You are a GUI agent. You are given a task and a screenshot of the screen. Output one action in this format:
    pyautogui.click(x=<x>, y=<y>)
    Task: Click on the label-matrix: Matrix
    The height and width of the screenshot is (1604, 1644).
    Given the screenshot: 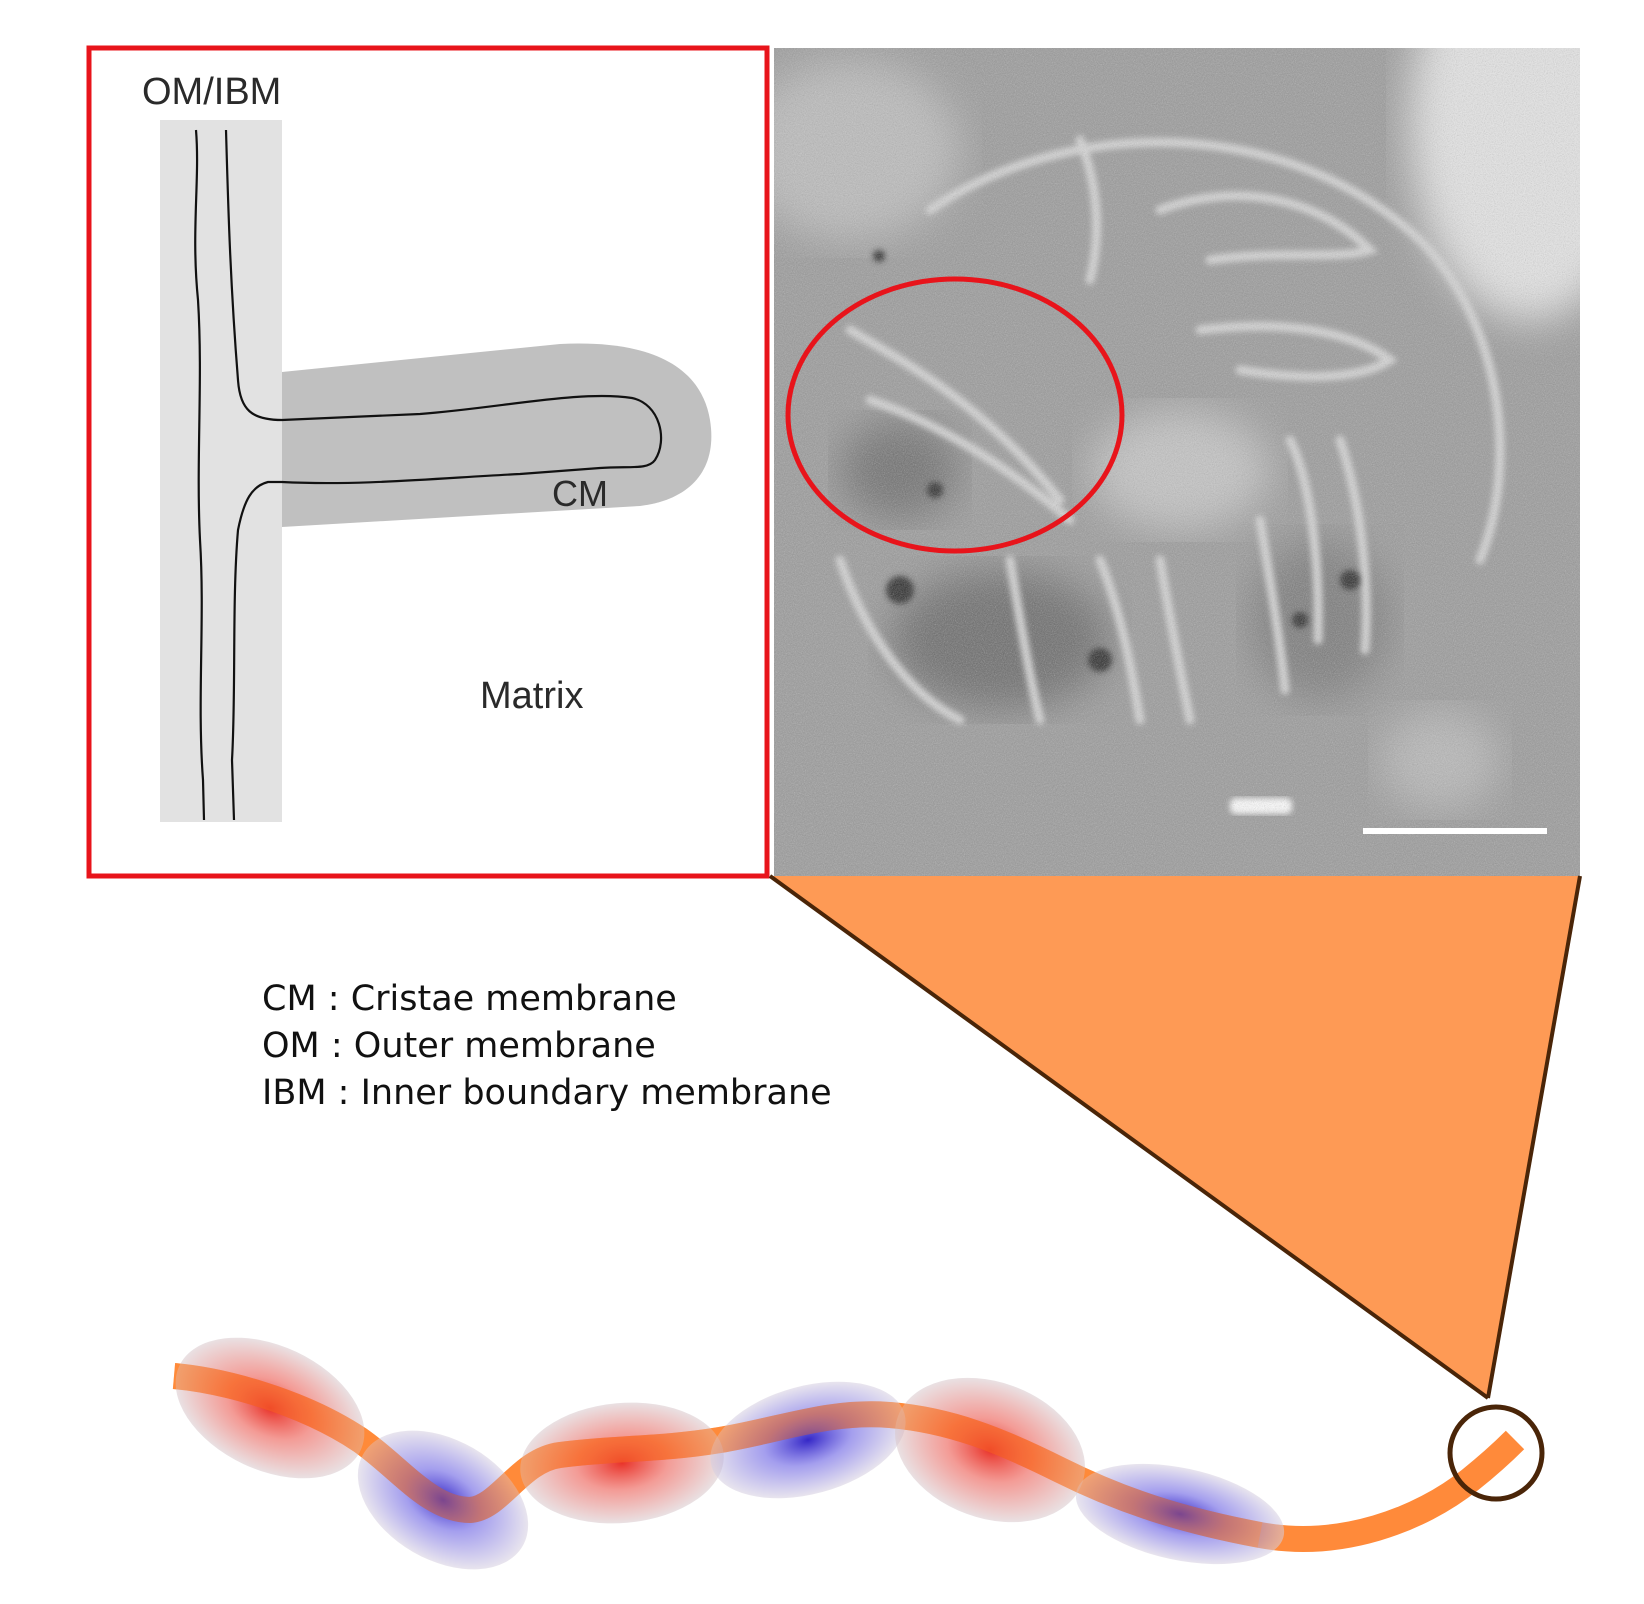 What is the action you would take?
    pyautogui.click(x=531, y=696)
    